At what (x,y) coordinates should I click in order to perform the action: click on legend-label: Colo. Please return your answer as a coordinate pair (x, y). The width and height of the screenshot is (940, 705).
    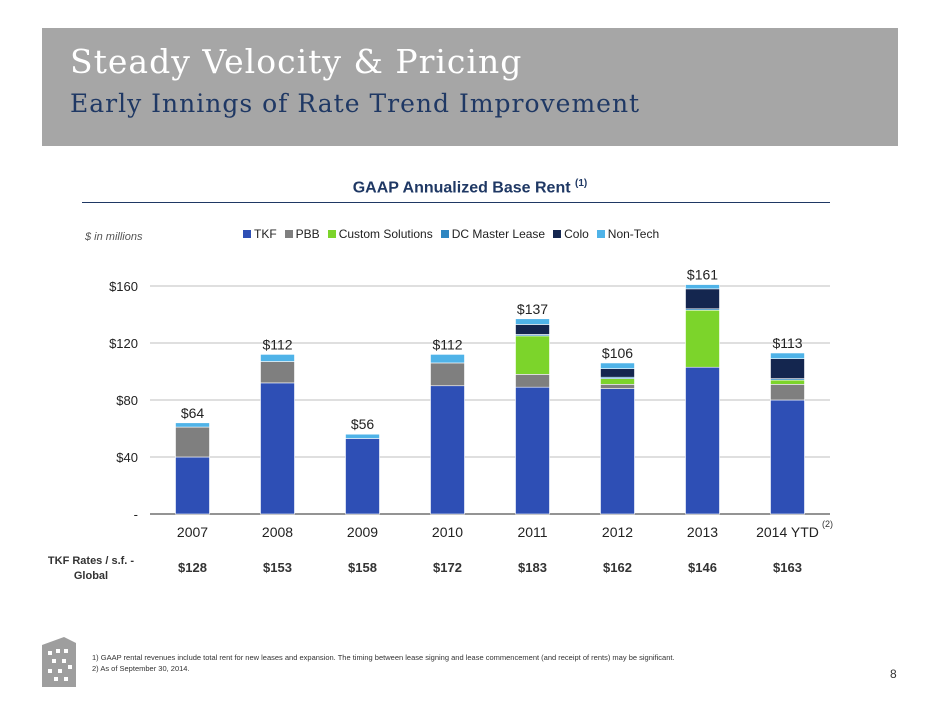
    Looking at the image, I should click on (576, 234).